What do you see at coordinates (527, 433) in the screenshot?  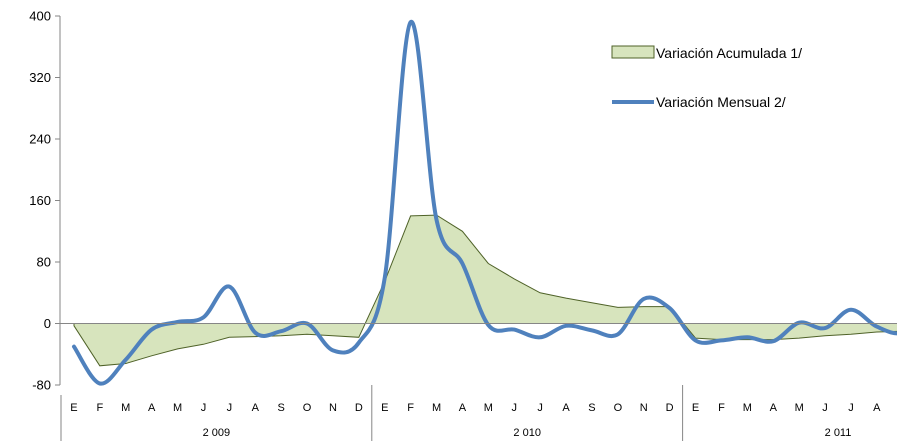 I see `x-year-label: 2 010` at bounding box center [527, 433].